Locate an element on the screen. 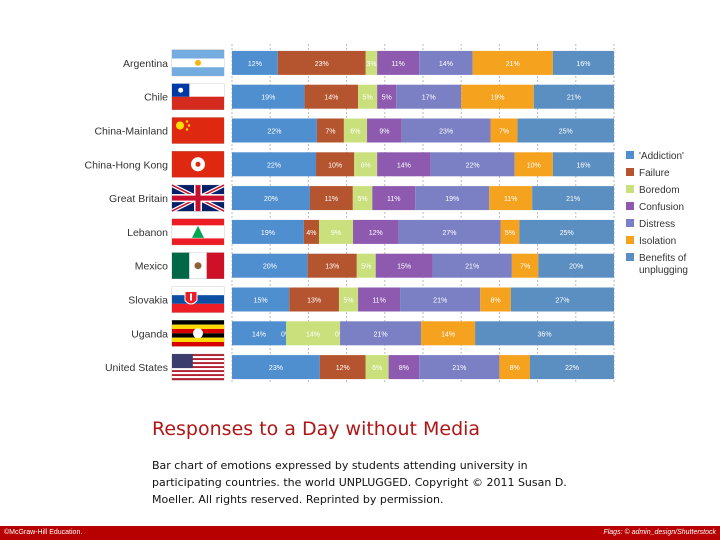 This screenshot has height=540, width=720. category-label: Slovakia is located at coordinates (148, 301).